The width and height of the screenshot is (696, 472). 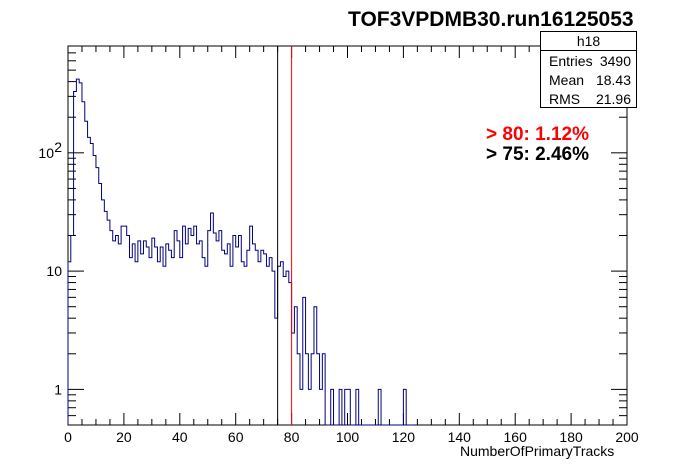 What do you see at coordinates (571, 437) in the screenshot?
I see `x-tick-label: 180` at bounding box center [571, 437].